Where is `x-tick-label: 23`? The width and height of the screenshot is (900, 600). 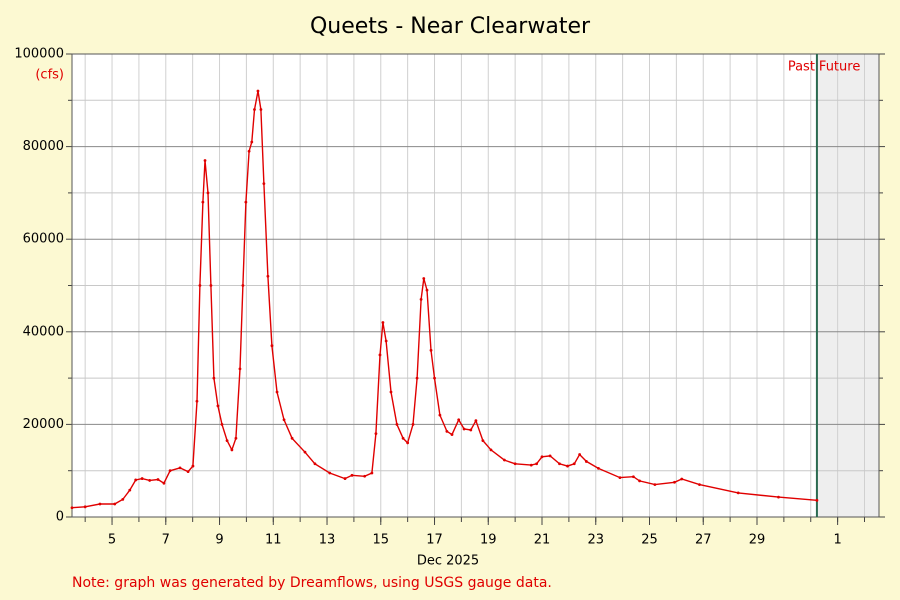
x-tick-label: 23 is located at coordinates (595, 540).